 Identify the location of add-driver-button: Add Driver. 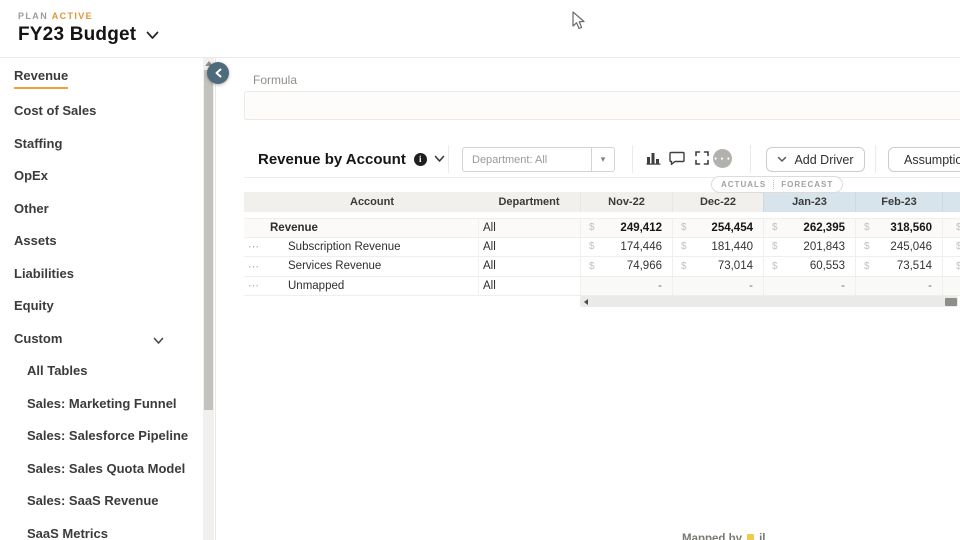
(815, 159).